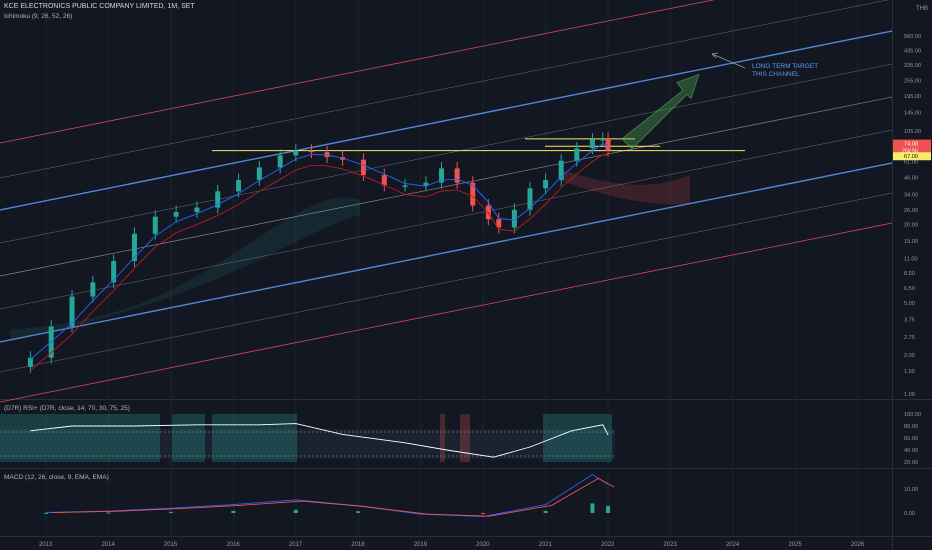 The image size is (932, 550). Describe the element at coordinates (728, 61) in the screenshot. I see `callout-pointer` at that location.